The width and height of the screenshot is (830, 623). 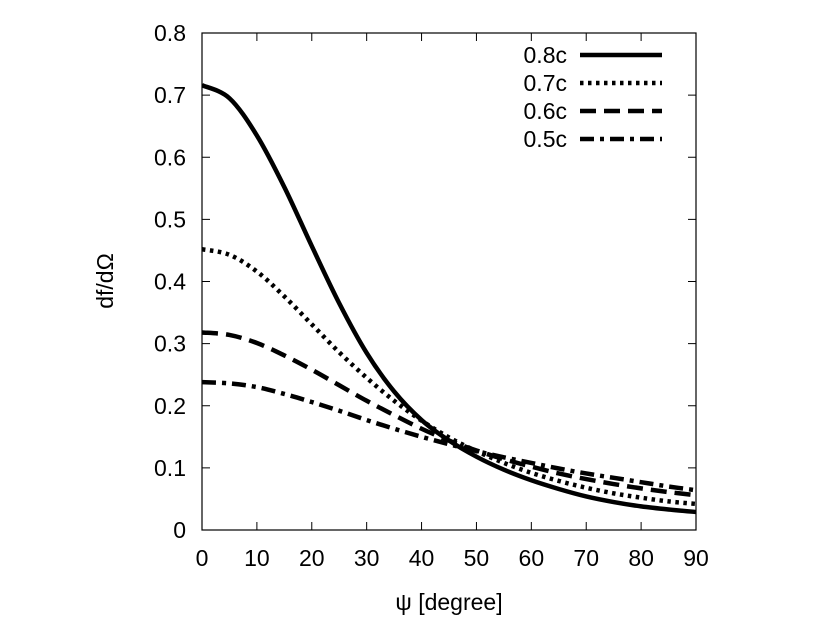 I want to click on x-tick-label: 30, so click(x=367, y=558).